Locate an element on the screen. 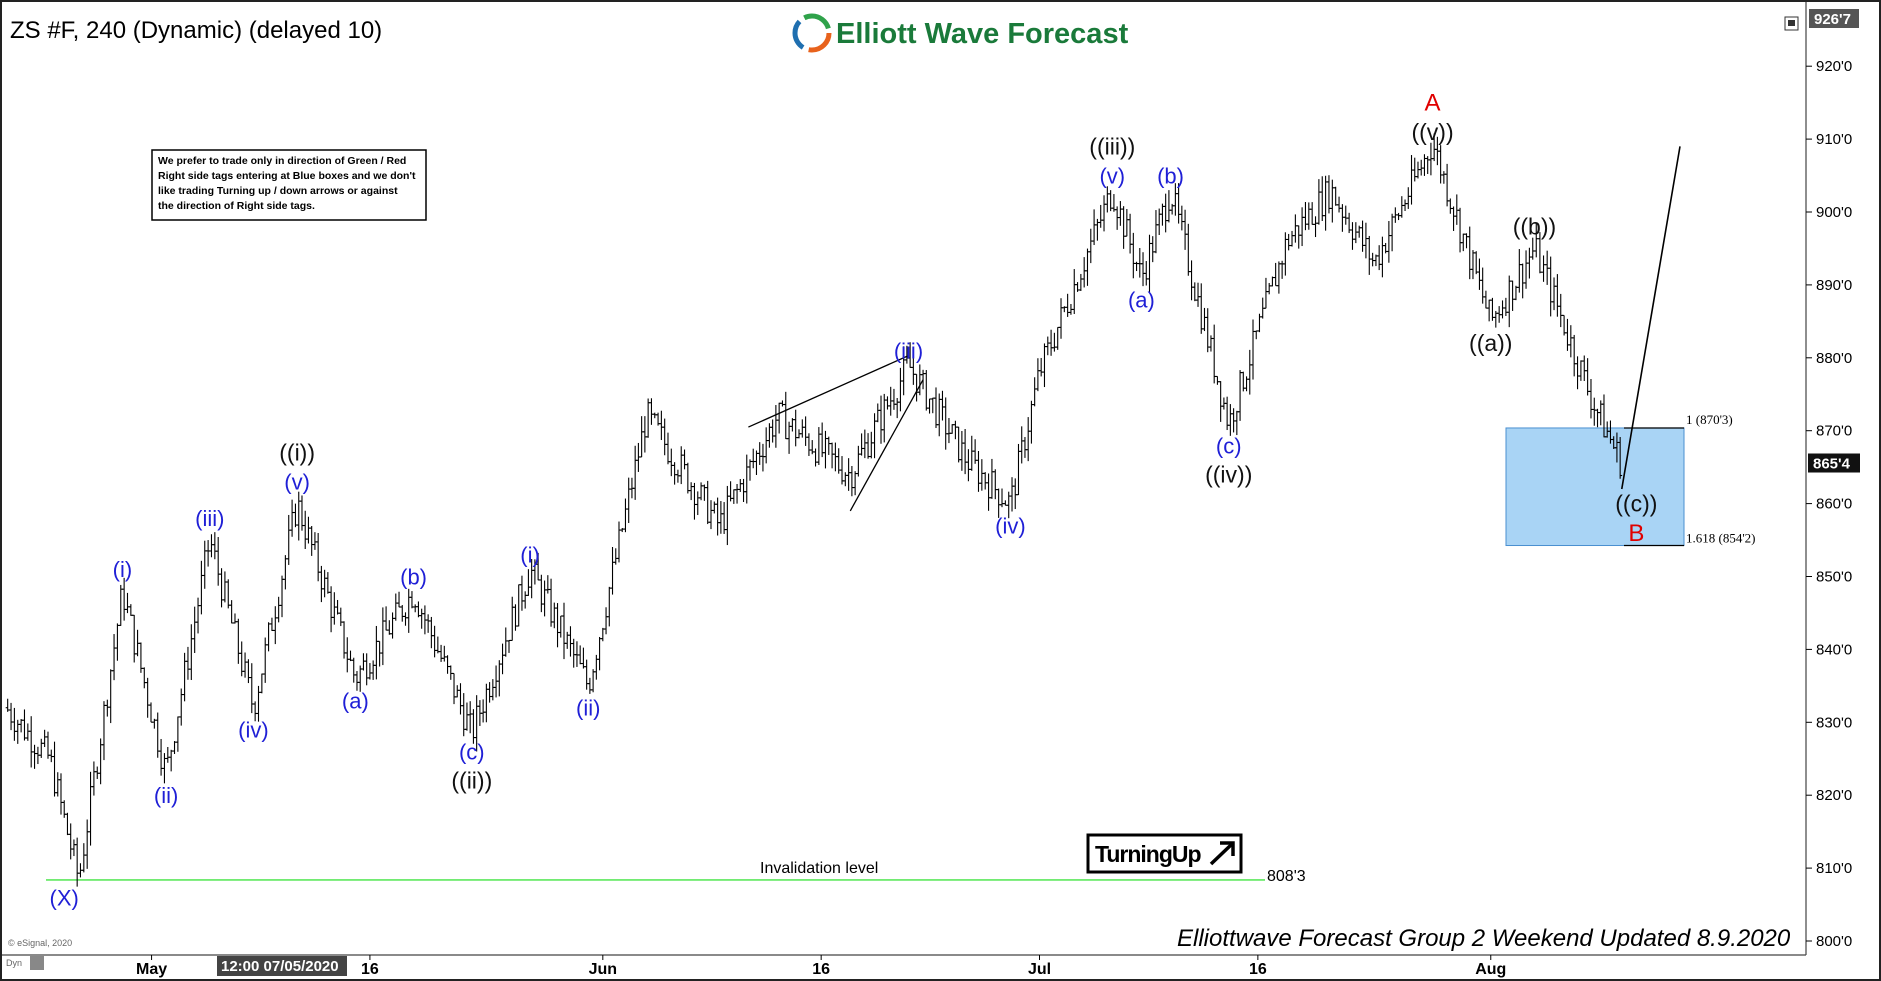 The width and height of the screenshot is (1881, 981). invalidation-value: 808'3 is located at coordinates (1286, 876).